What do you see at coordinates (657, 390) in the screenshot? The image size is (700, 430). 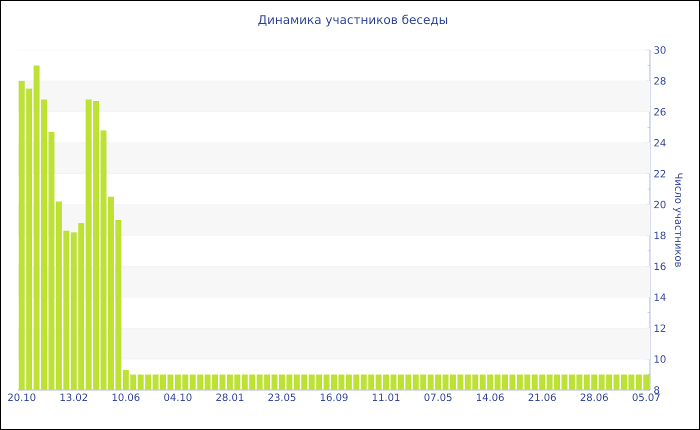 I see `y-tick-label: 8` at bounding box center [657, 390].